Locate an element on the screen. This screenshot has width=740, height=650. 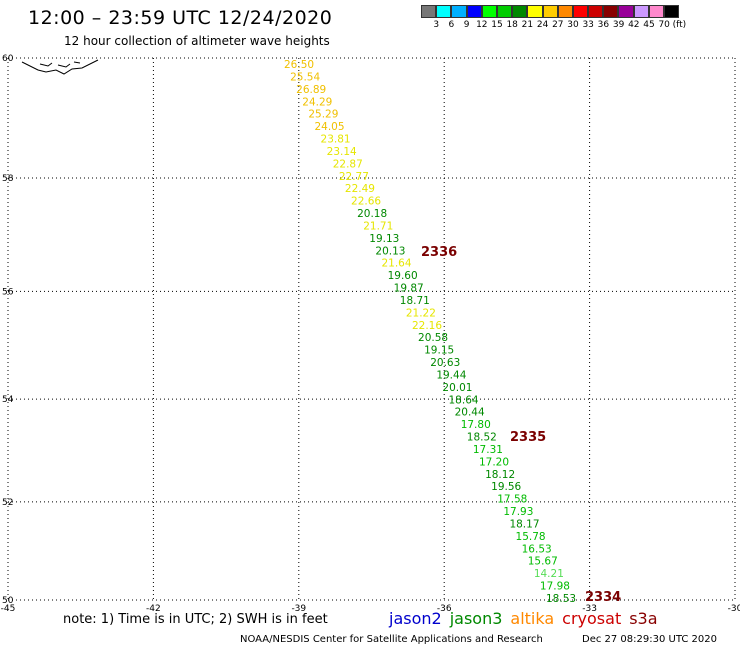
lon-tick-label: -33 is located at coordinates (589, 609).